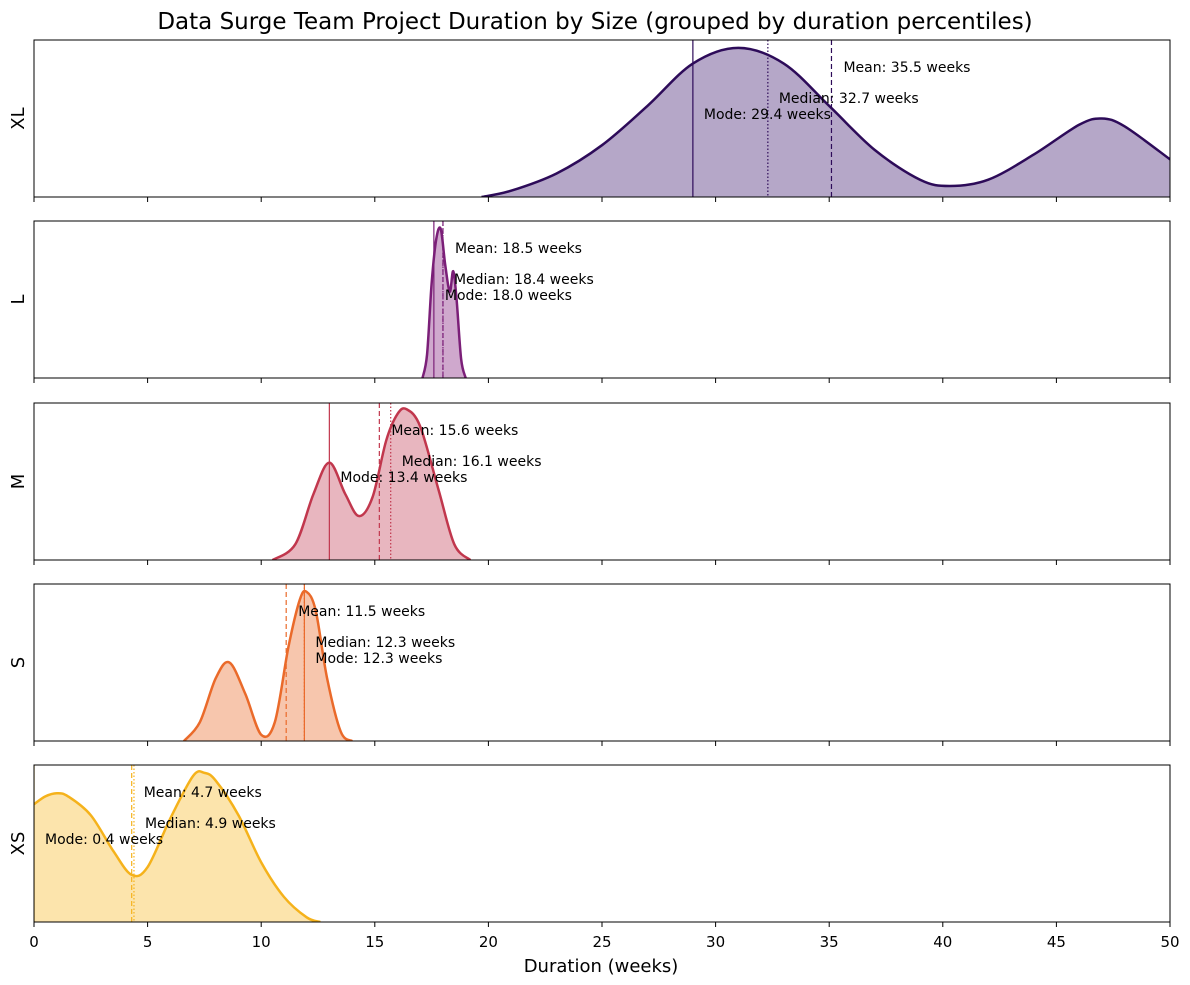  Describe the element at coordinates (34, 942) in the screenshot. I see `x-tick-label: 0` at that location.